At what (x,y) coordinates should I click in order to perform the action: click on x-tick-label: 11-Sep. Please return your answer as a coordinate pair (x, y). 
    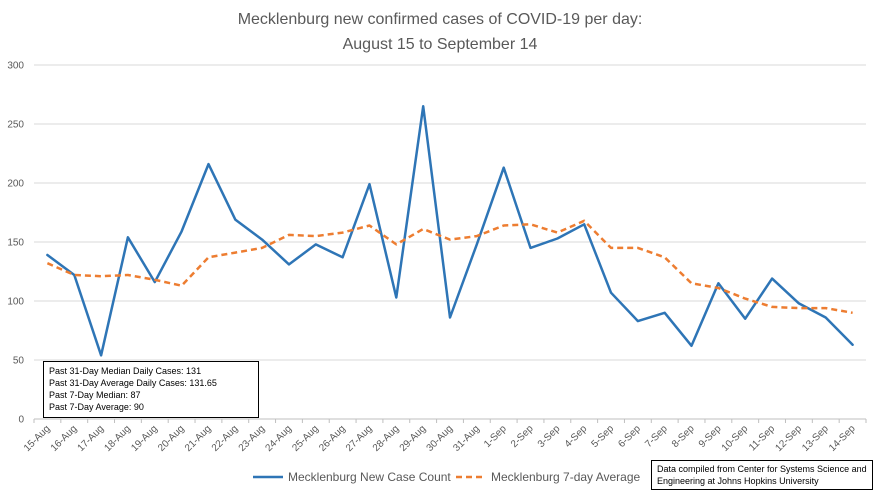
    Looking at the image, I should click on (762, 438).